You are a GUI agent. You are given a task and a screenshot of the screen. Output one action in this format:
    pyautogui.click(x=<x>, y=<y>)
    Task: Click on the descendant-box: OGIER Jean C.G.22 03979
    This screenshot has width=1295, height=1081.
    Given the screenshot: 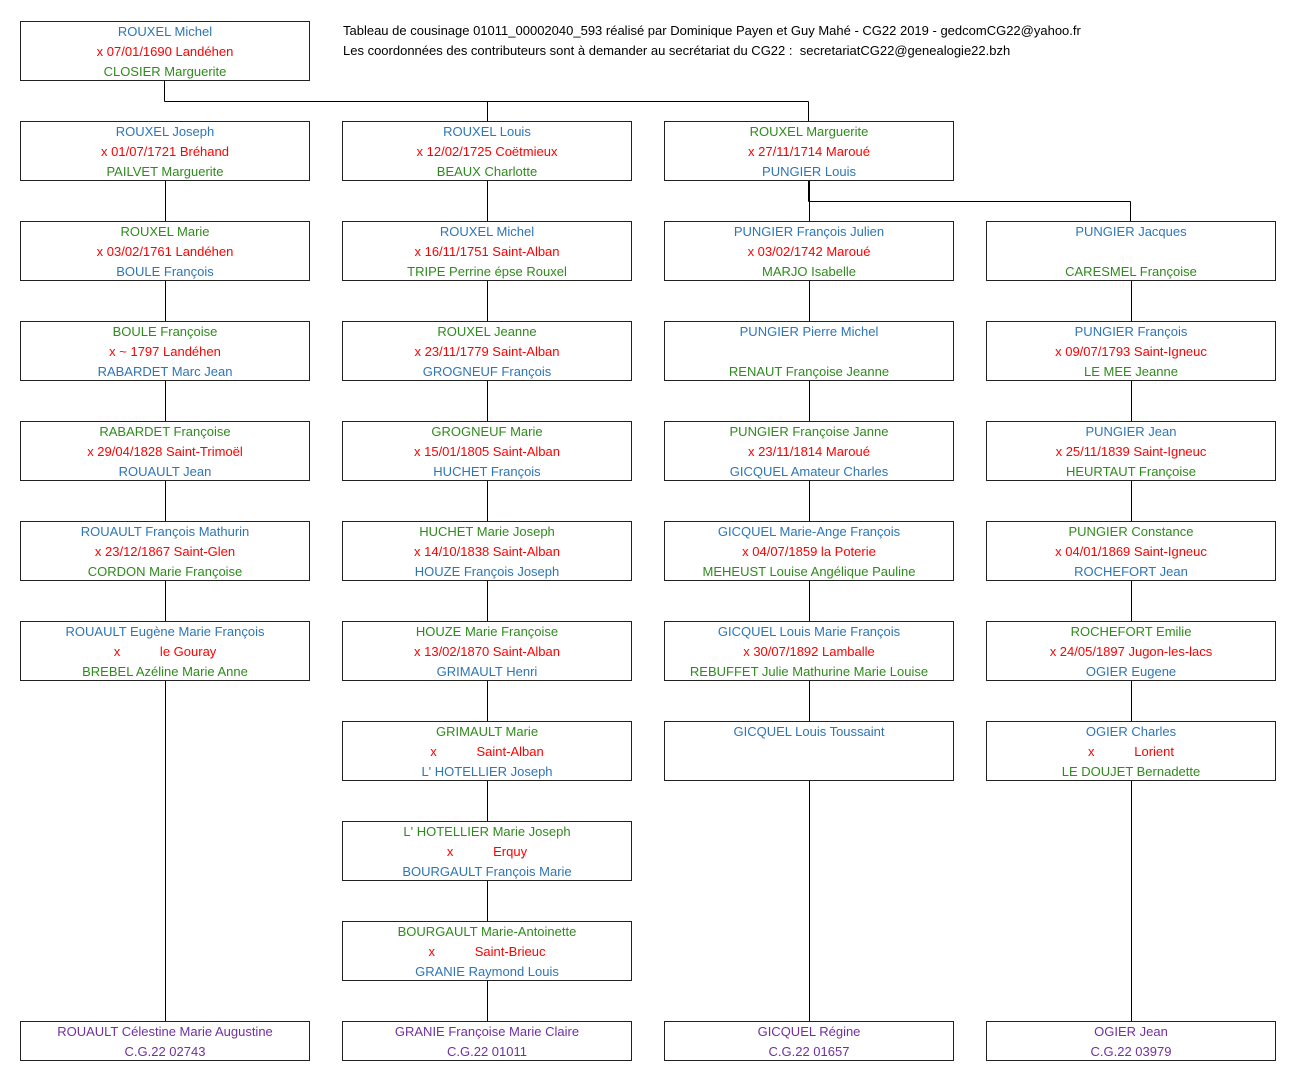 What is the action you would take?
    pyautogui.click(x=1131, y=1041)
    